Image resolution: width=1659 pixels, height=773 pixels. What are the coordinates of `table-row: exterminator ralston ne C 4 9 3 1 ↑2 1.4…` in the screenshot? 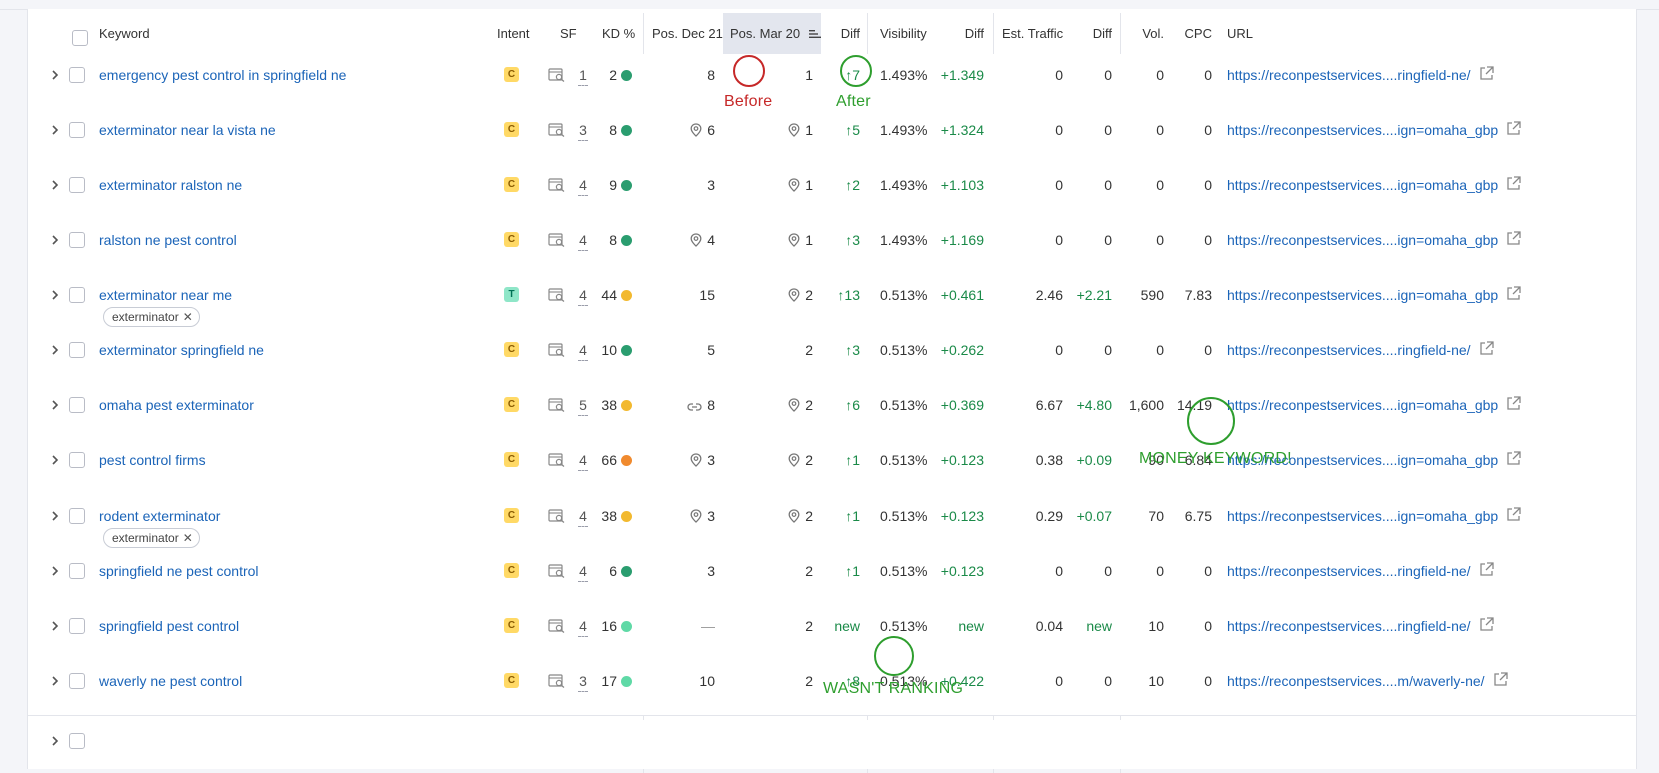 It's located at (832, 192).